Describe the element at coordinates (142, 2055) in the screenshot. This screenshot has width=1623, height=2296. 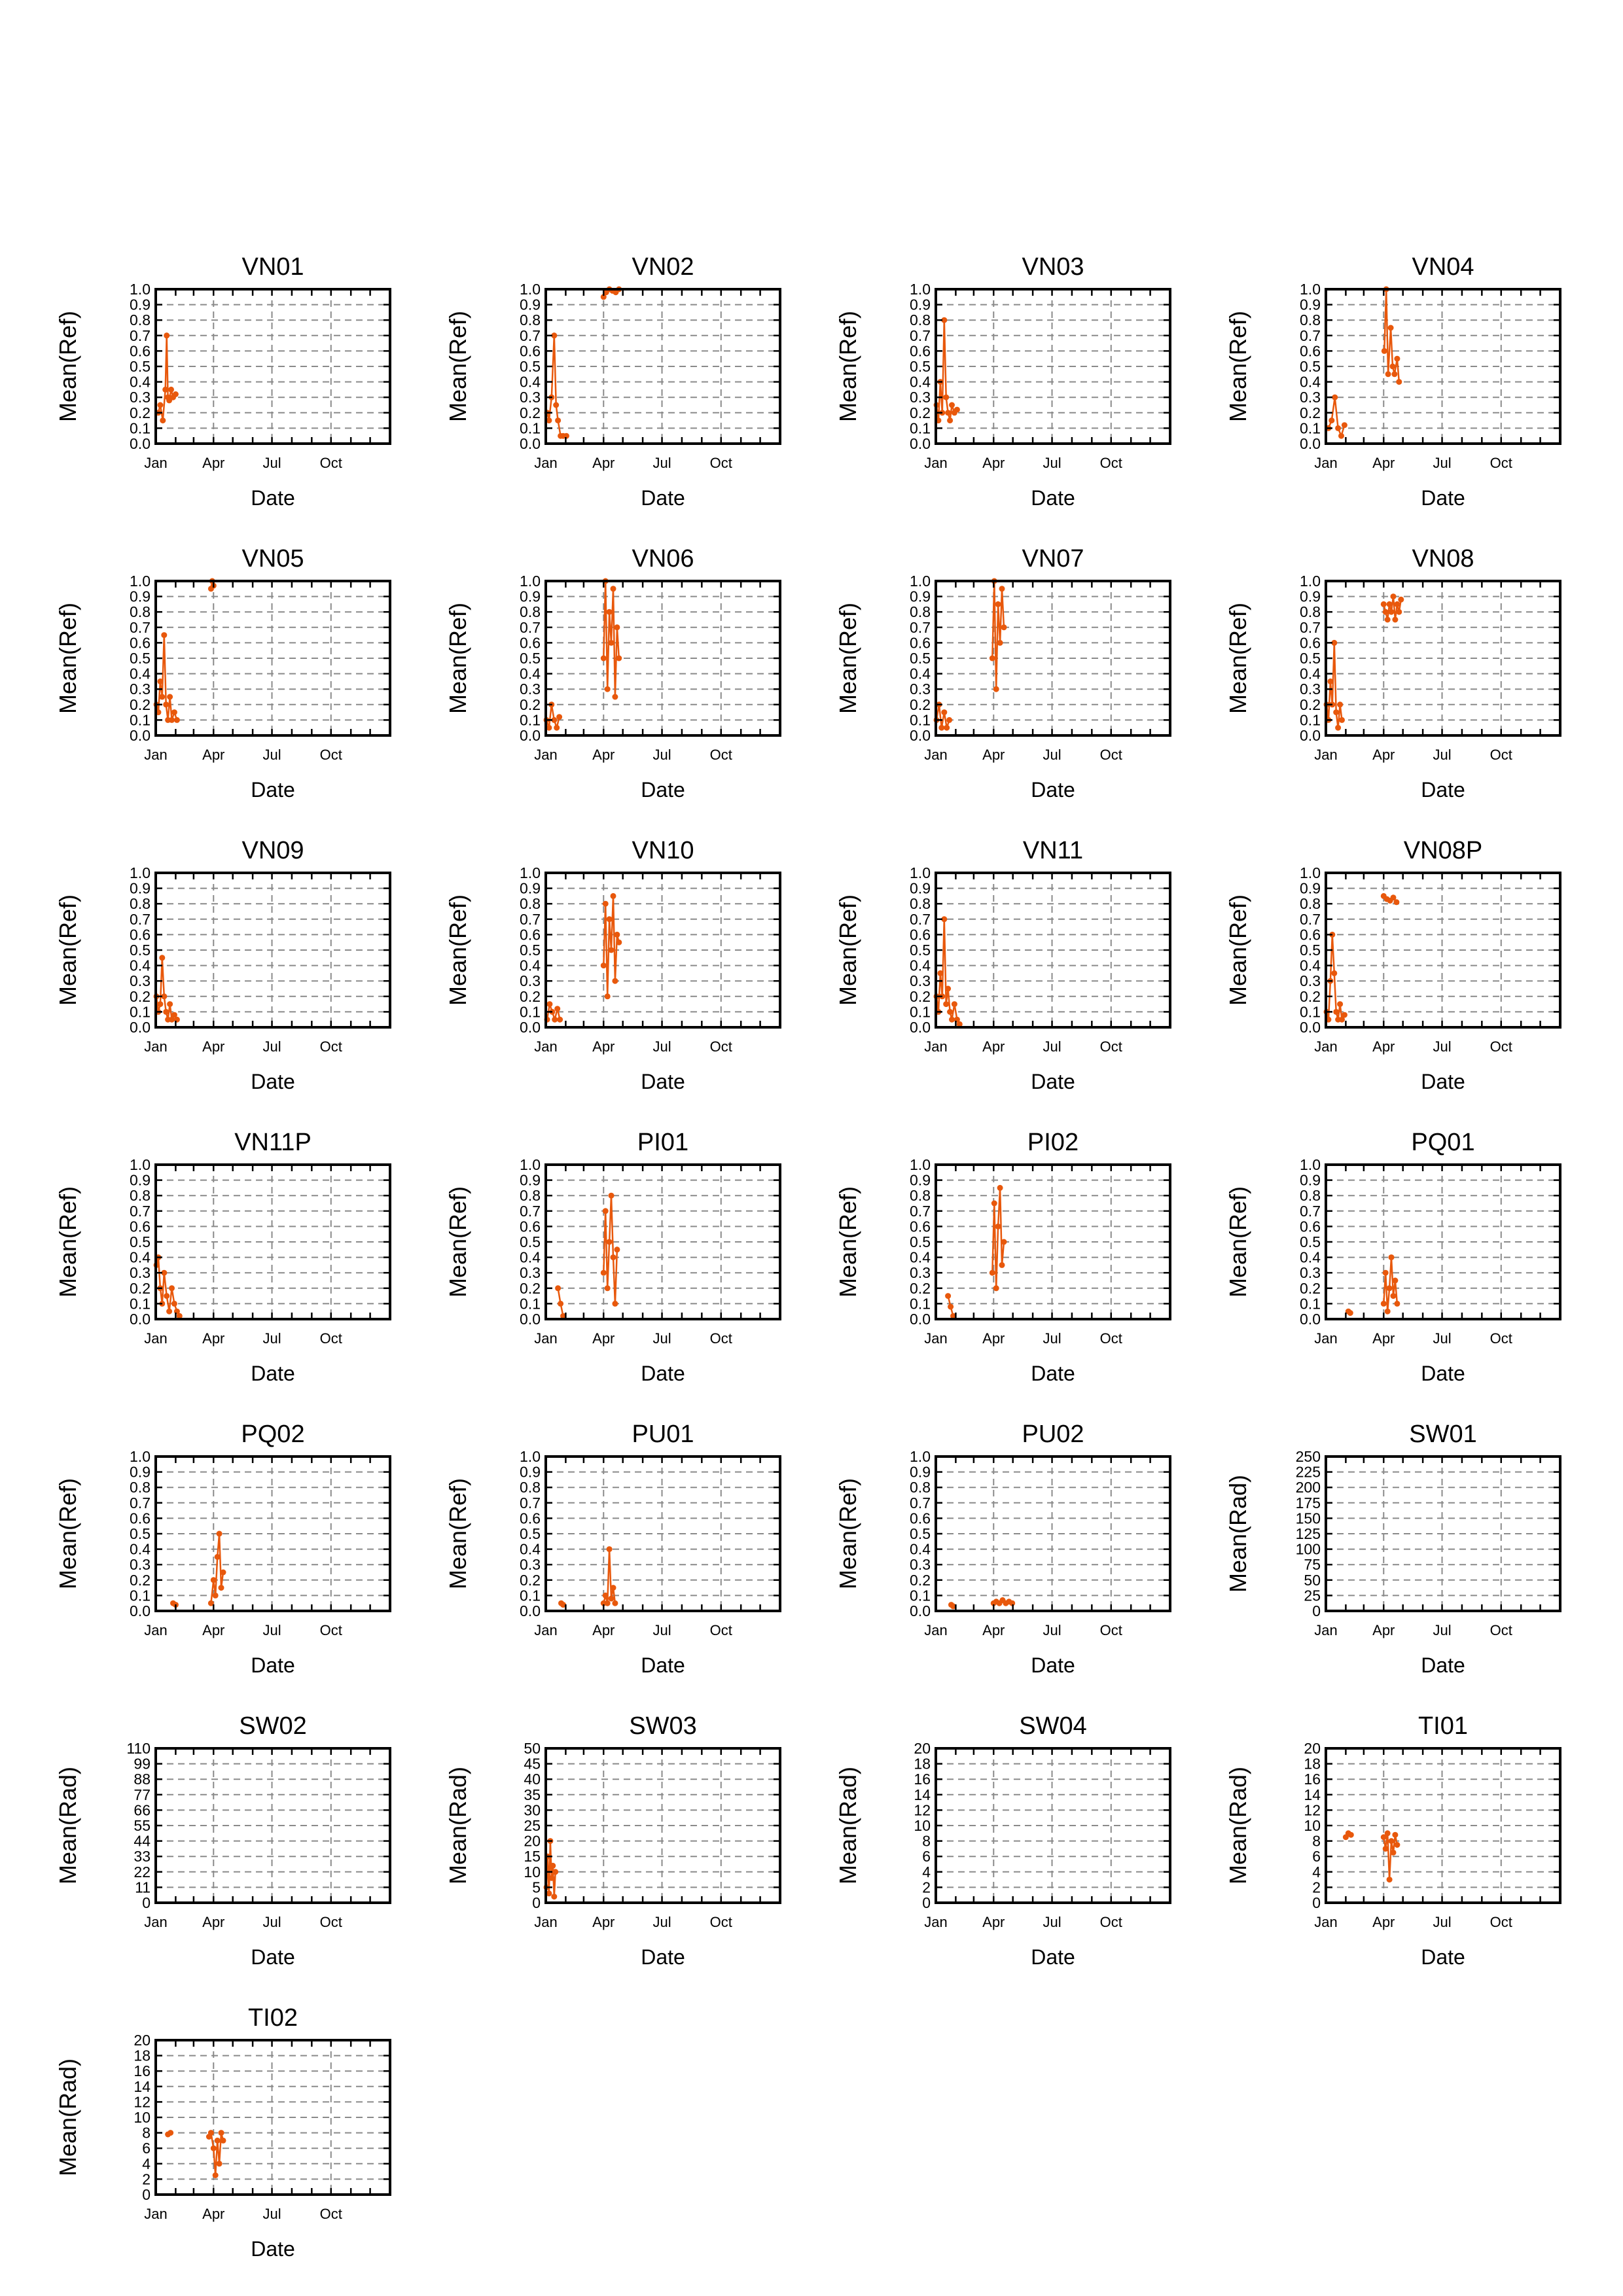
I see `y-tick-label: 18` at that location.